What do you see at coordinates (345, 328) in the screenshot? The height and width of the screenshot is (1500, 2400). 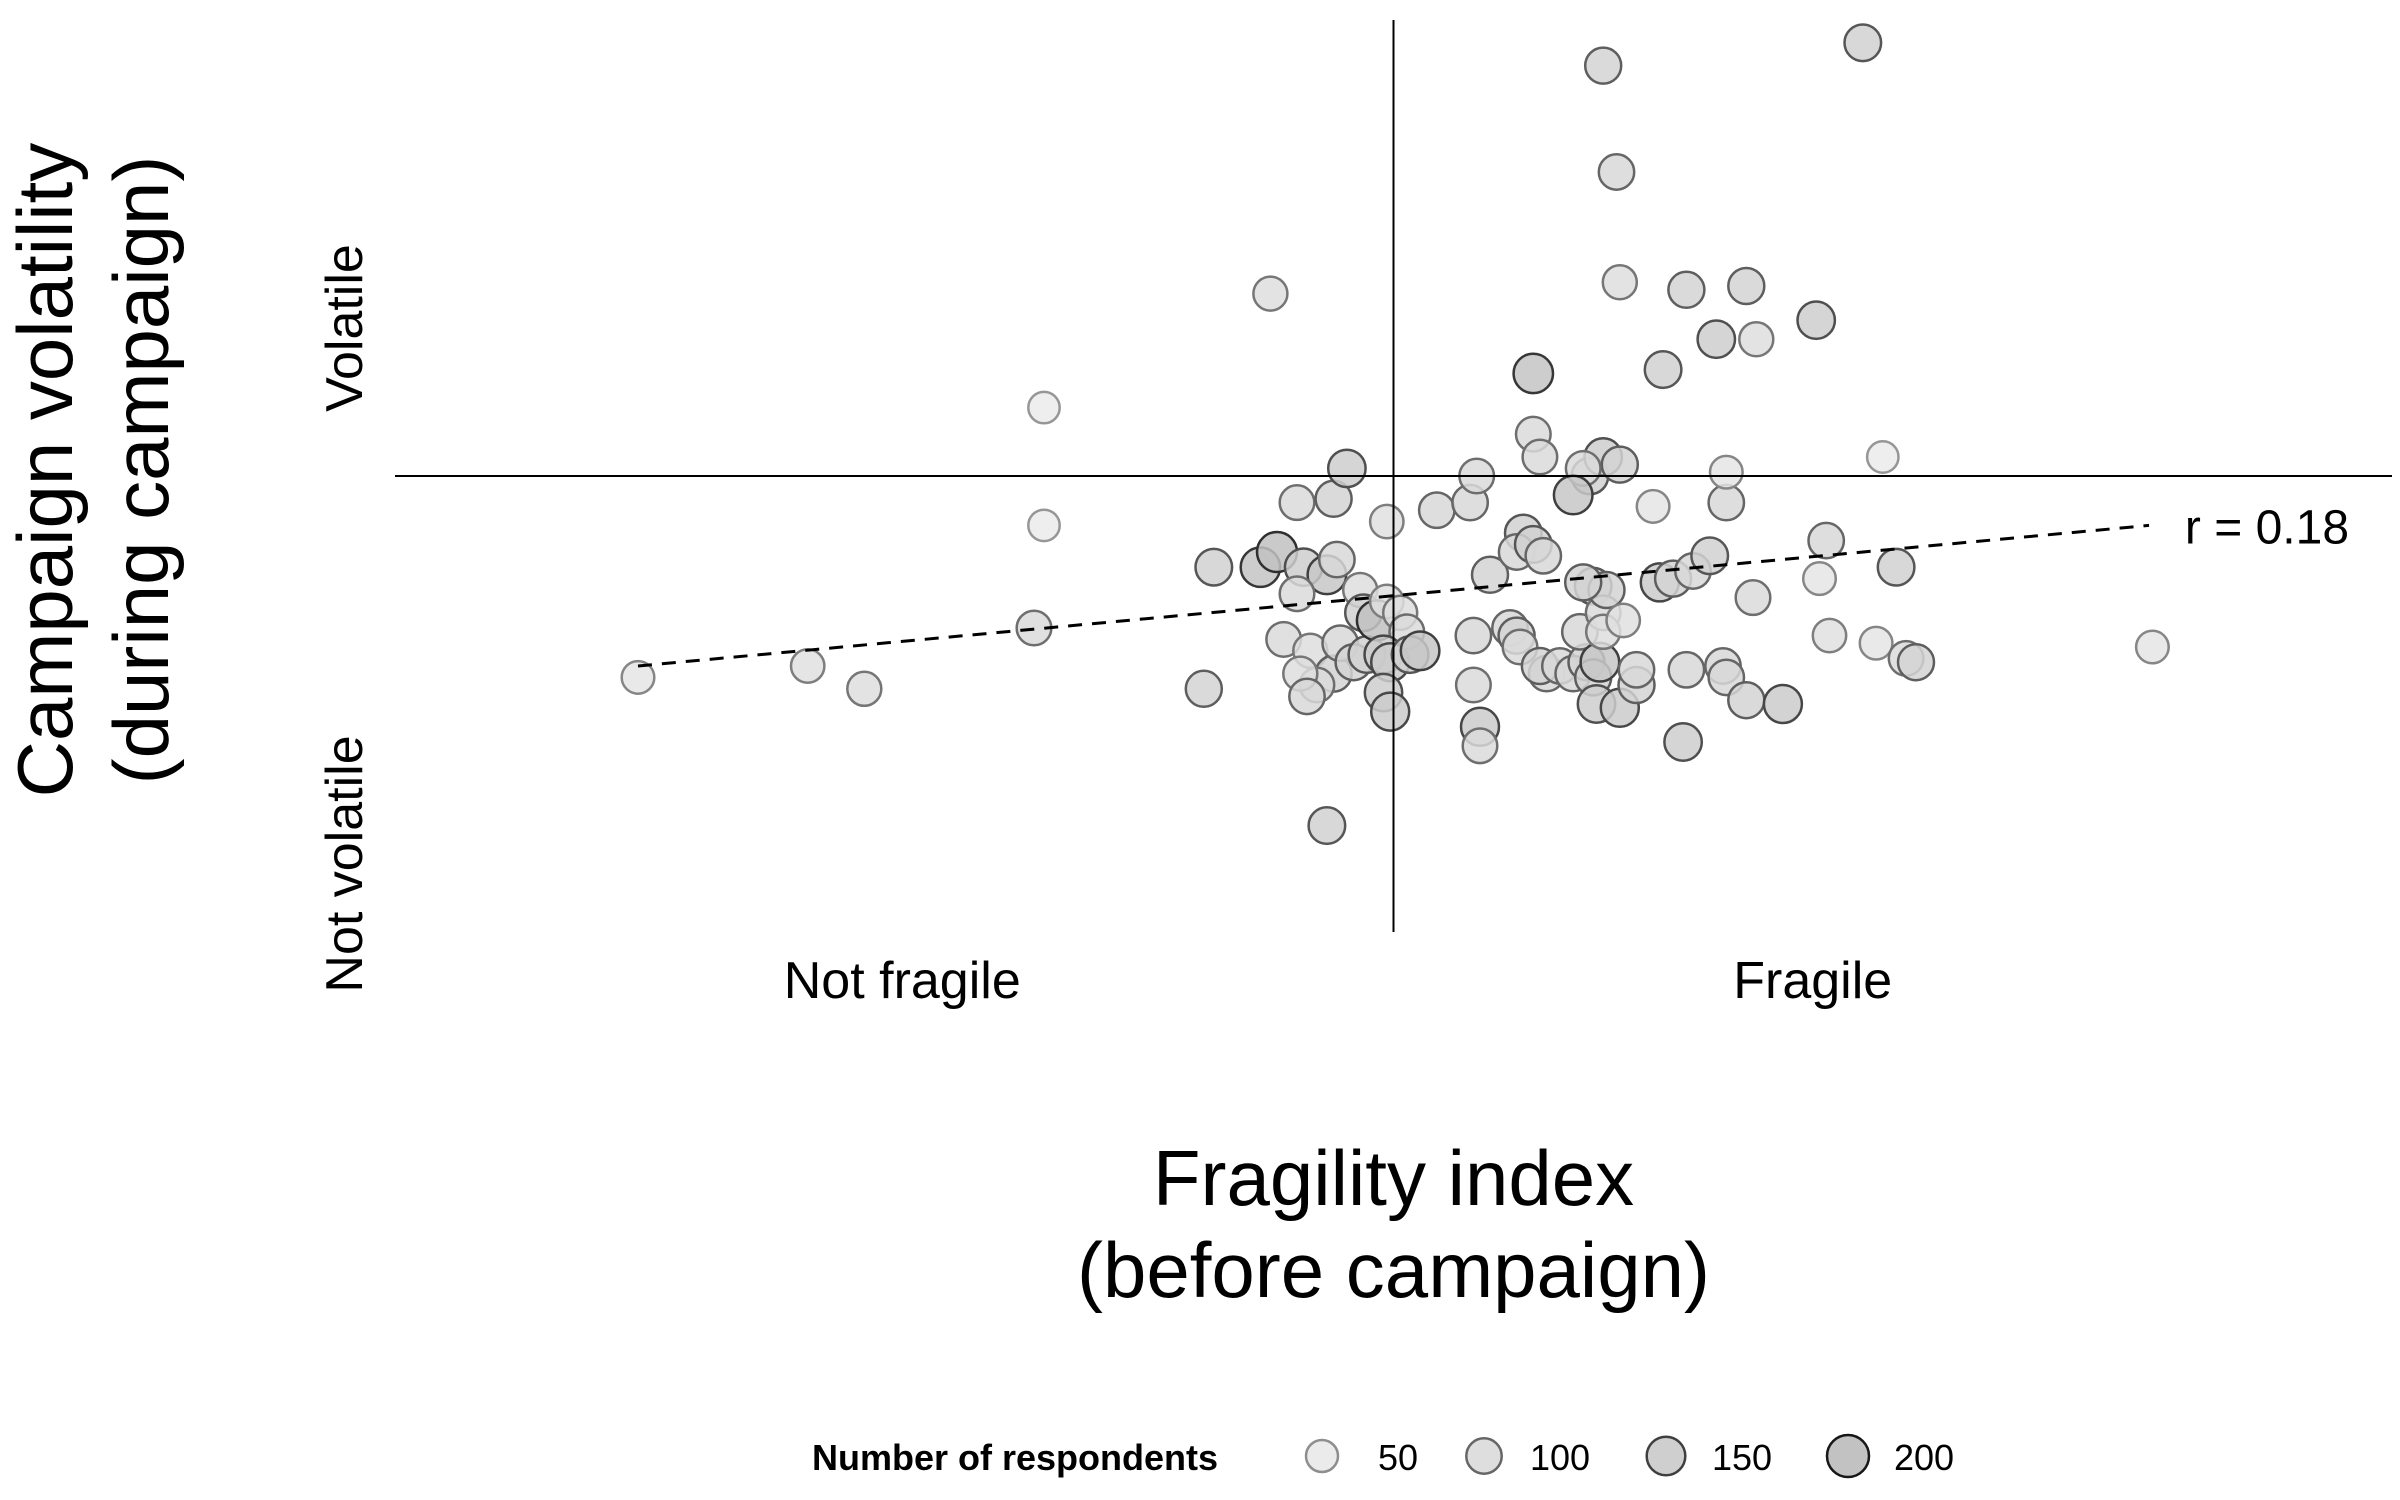 I see `y-category-label-volatile: Volatile` at bounding box center [345, 328].